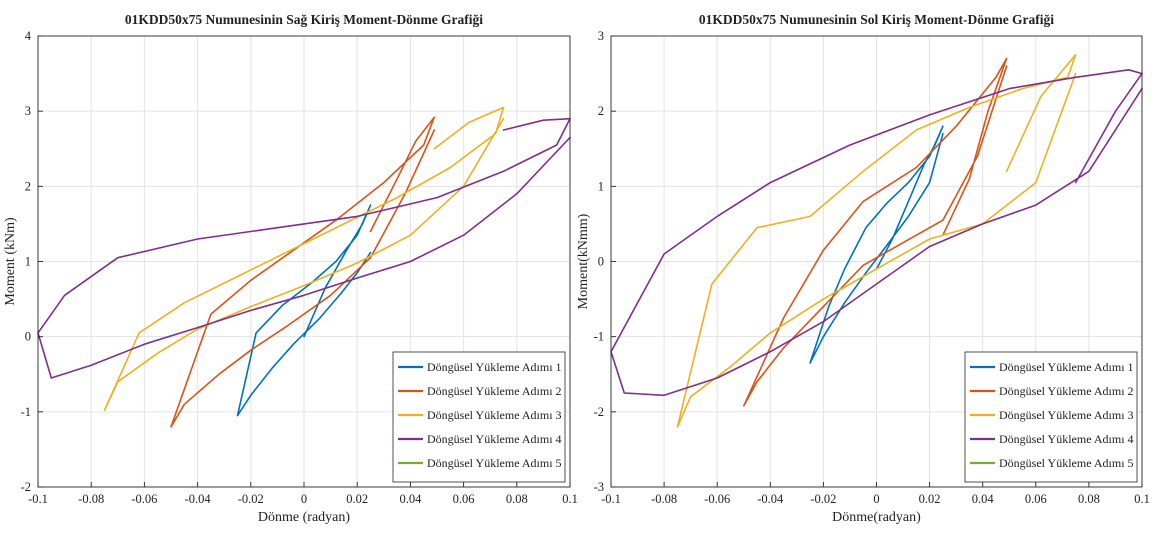 The image size is (1168, 547). I want to click on y-axis-label: Moment(kNmm), so click(583, 261).